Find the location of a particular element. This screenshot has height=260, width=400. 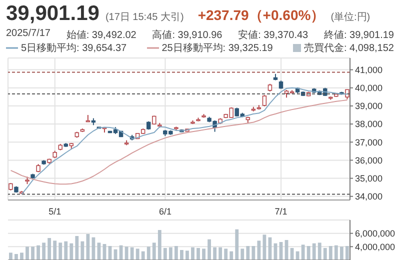

y-tick-label: 36,000 is located at coordinates (369, 160).